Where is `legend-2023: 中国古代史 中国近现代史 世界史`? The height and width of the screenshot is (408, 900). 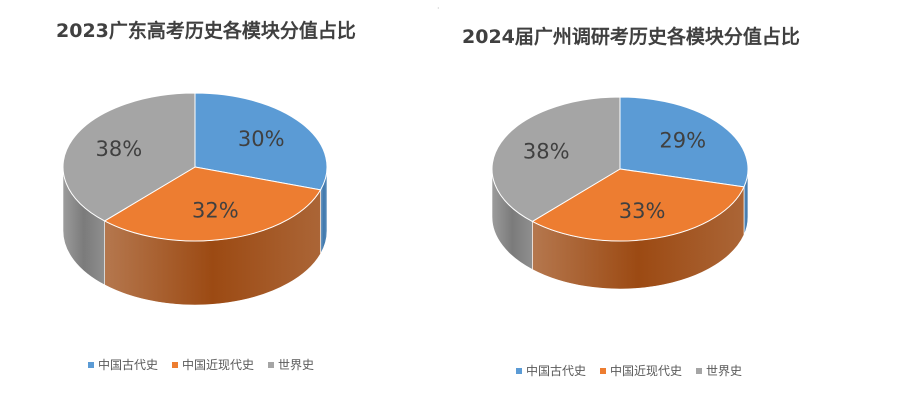 legend-2023: 中国古代史 中国近现代史 世界史 is located at coordinates (201, 364).